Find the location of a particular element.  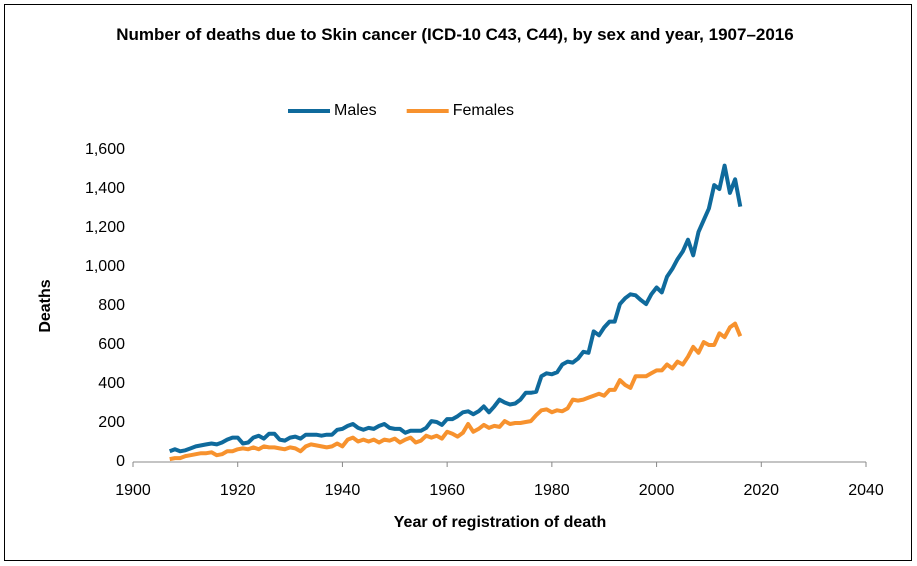

y-tick-label: 400 is located at coordinates (111, 383).